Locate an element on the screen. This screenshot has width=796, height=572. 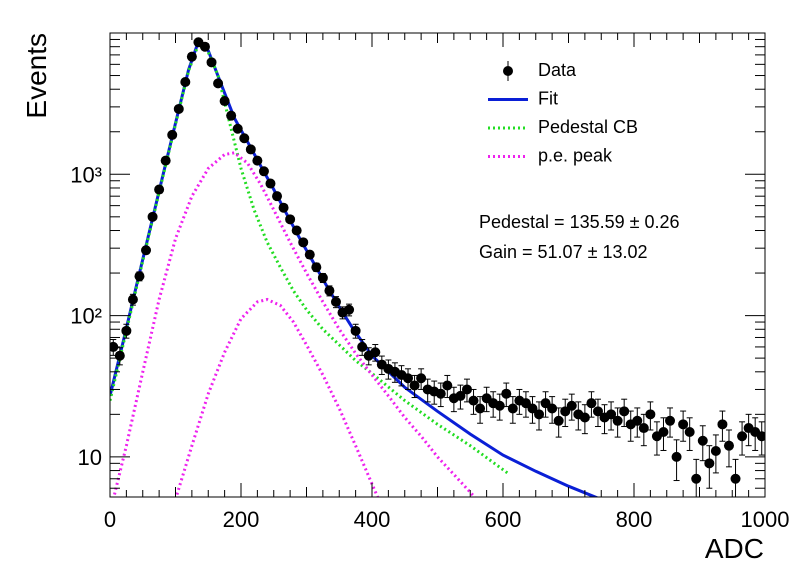
legend-marker is located at coordinates (508, 71).